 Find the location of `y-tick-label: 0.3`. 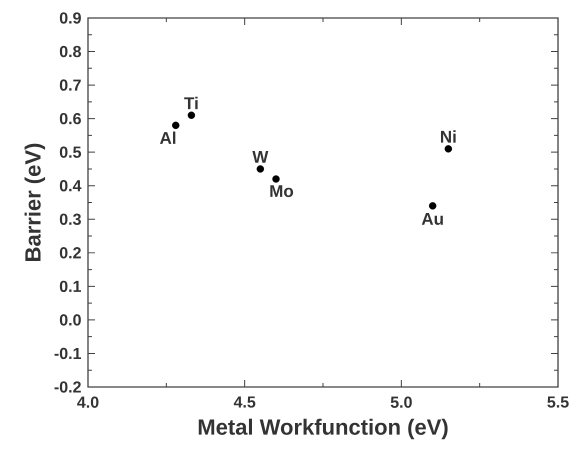

y-tick-label: 0.3 is located at coordinates (70, 219).